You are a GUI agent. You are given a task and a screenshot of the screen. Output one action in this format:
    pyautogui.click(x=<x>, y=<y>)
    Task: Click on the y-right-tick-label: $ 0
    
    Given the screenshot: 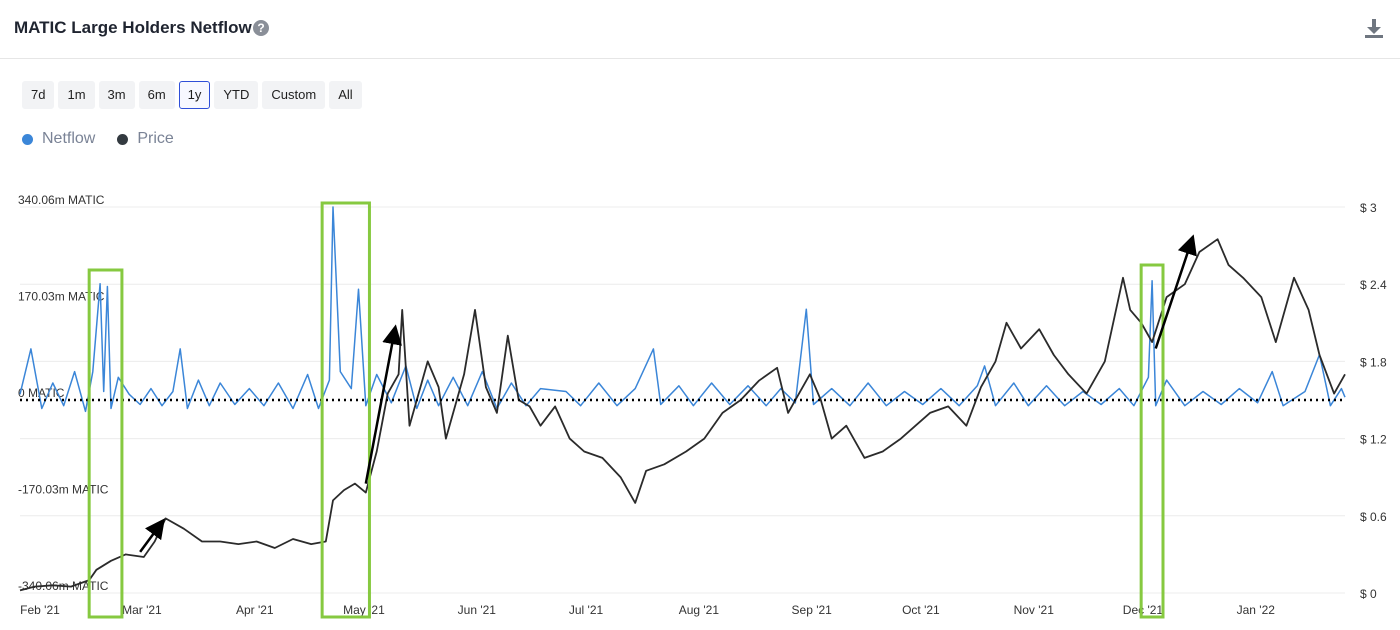 What is the action you would take?
    pyautogui.click(x=1368, y=594)
    